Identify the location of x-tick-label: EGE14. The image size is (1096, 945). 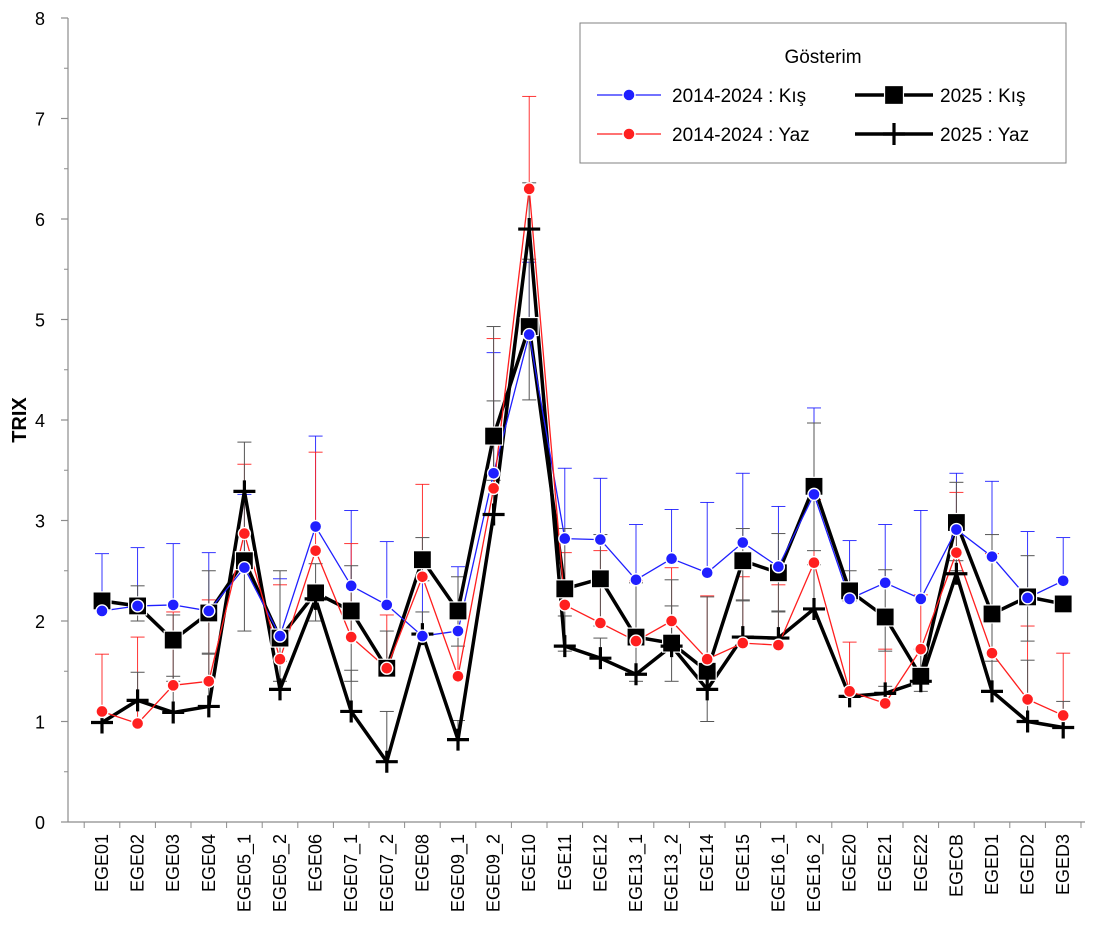
(707, 863).